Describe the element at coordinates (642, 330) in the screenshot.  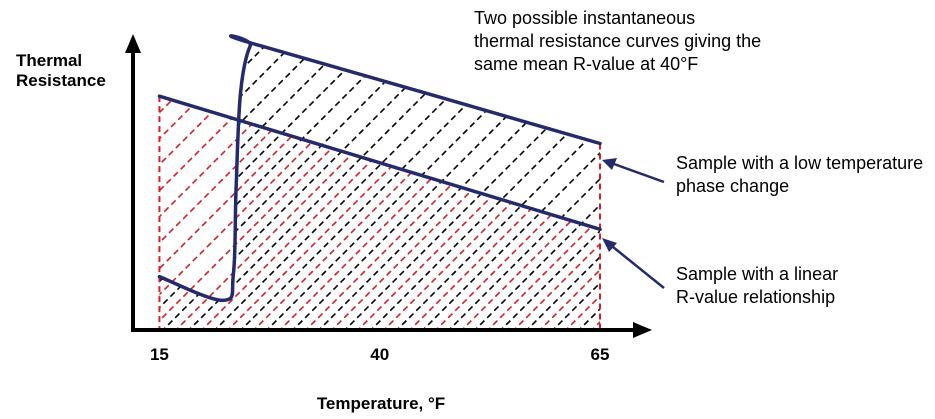
I see `x-axis-arrowhead` at that location.